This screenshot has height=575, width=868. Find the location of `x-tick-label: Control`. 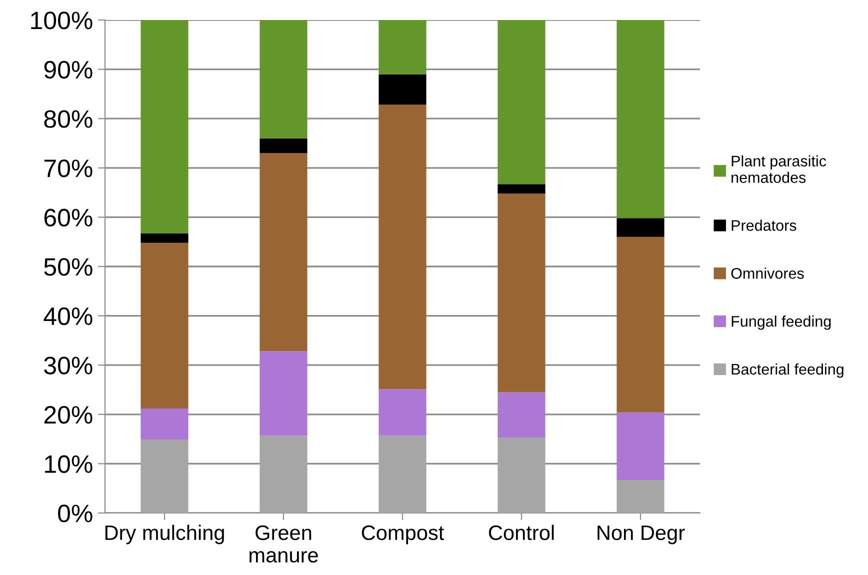

x-tick-label: Control is located at coordinates (521, 532).